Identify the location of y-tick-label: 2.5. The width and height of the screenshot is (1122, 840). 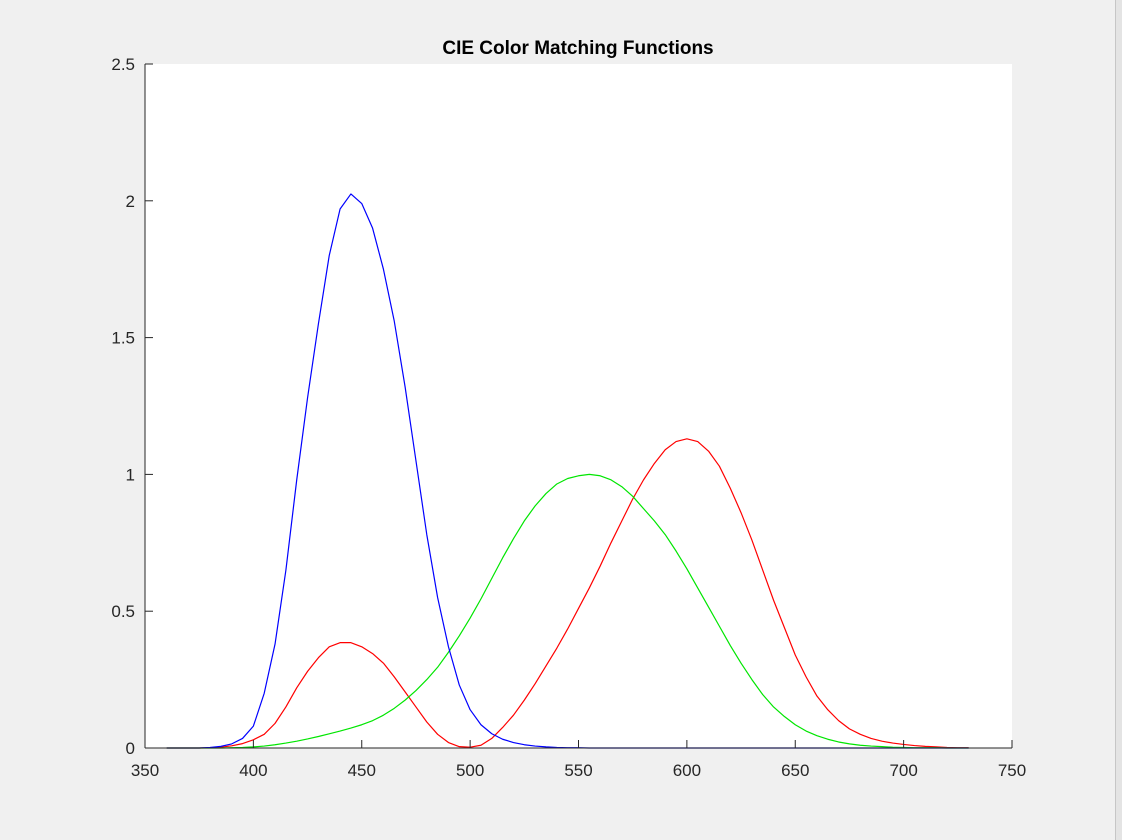
(123, 64).